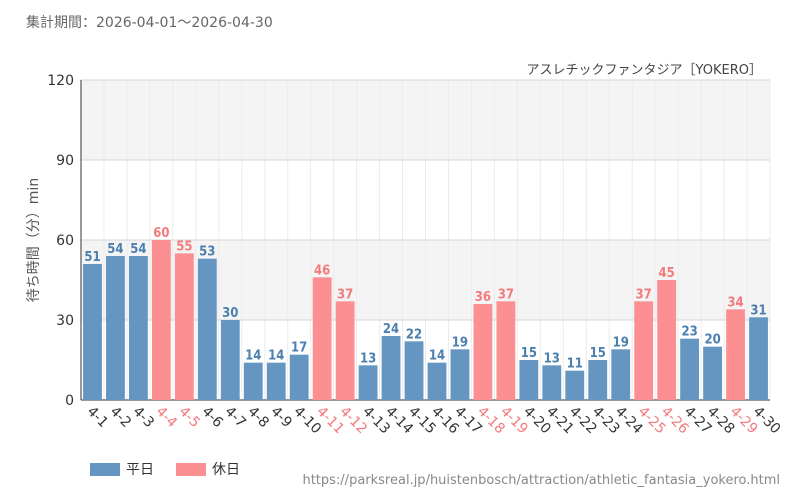 This screenshot has height=500, width=800. Describe the element at coordinates (280, 417) in the screenshot. I see `x-tick-label: 4-9` at that location.